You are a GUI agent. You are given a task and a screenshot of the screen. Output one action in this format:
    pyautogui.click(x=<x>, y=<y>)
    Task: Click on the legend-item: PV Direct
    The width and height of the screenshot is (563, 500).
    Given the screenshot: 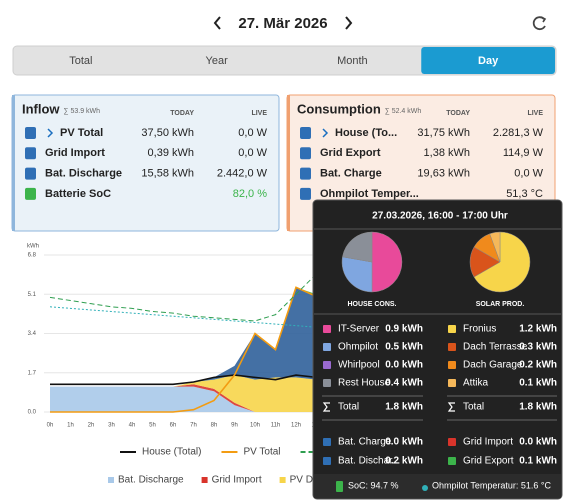 What is the action you would take?
    pyautogui.click(x=305, y=480)
    